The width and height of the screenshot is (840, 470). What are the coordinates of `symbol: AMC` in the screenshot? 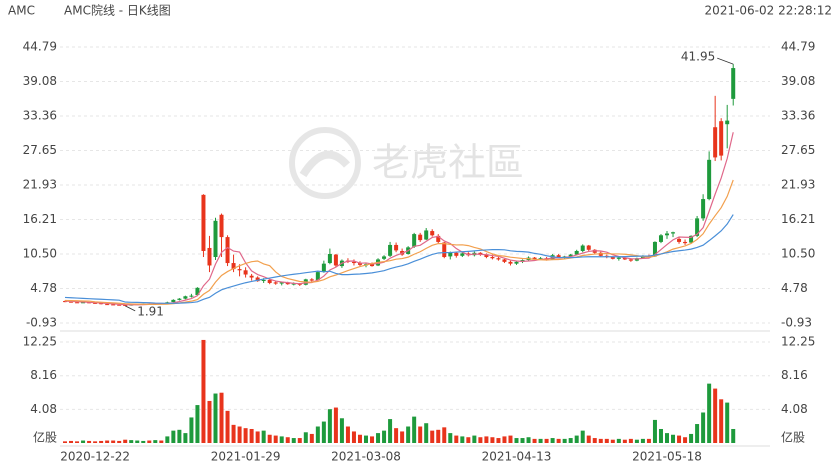 It's located at (21, 11).